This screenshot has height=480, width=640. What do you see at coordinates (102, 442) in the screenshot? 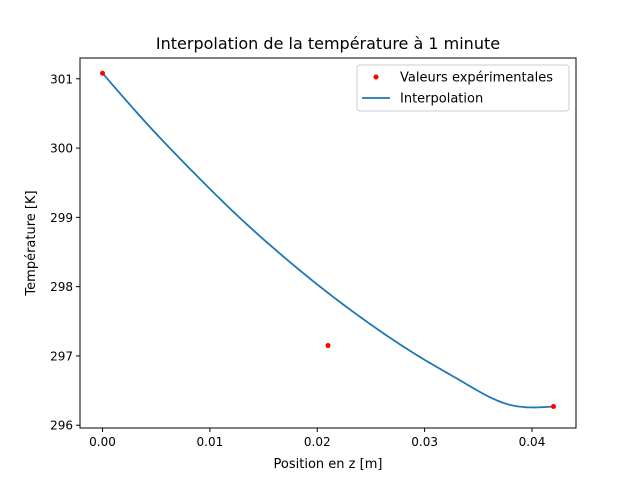
I see `x-tick-label: 0.00` at bounding box center [102, 442].